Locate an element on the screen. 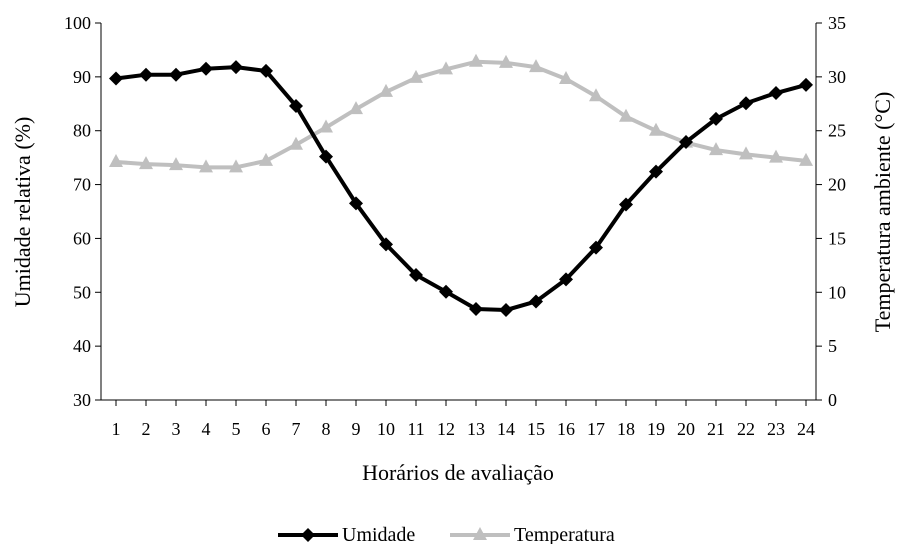 The image size is (900, 544). y-right-tick-label: 30 is located at coordinates (837, 77).